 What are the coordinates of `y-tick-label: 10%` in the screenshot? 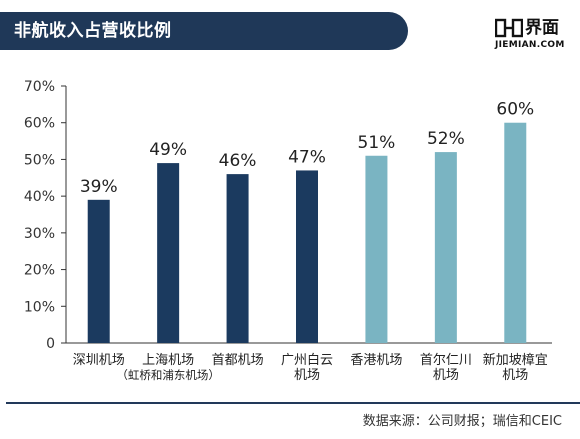 It's located at (39, 307).